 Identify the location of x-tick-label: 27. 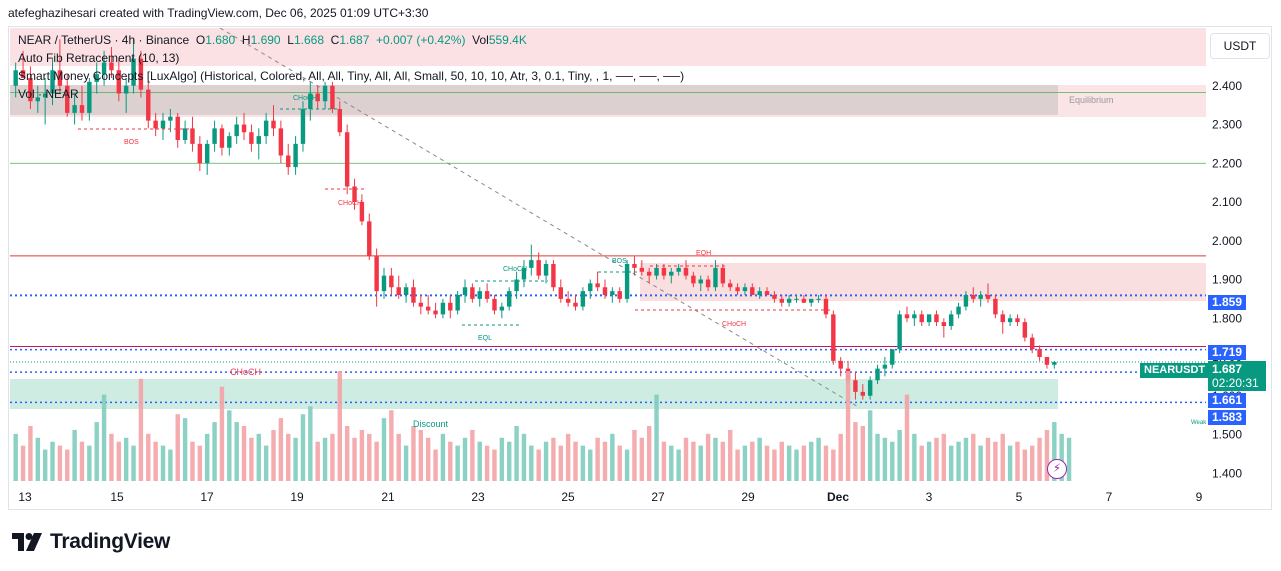
(658, 497).